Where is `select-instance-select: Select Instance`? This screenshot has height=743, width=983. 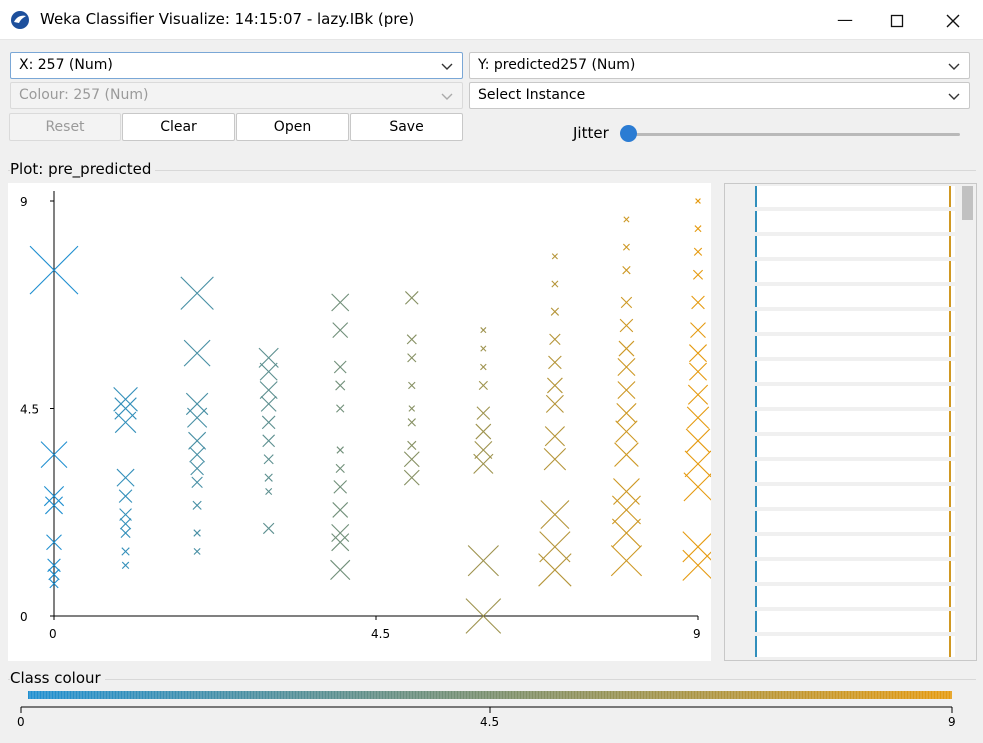 select-instance-select: Select Instance is located at coordinates (719, 95).